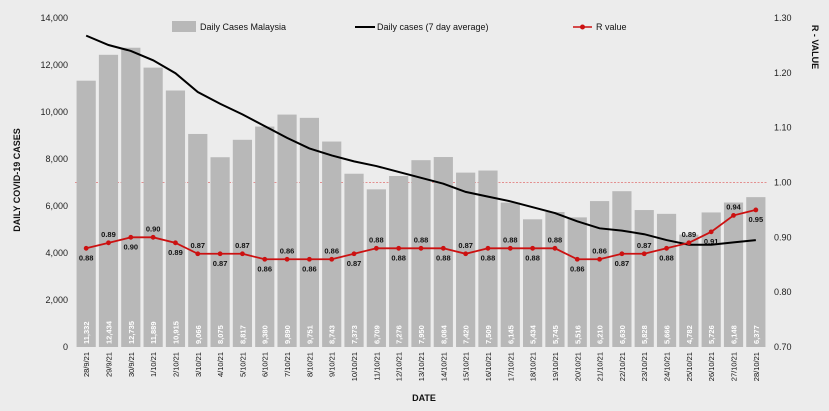  What do you see at coordinates (488, 334) in the screenshot?
I see `bar-value-label: 7,509` at bounding box center [488, 334].